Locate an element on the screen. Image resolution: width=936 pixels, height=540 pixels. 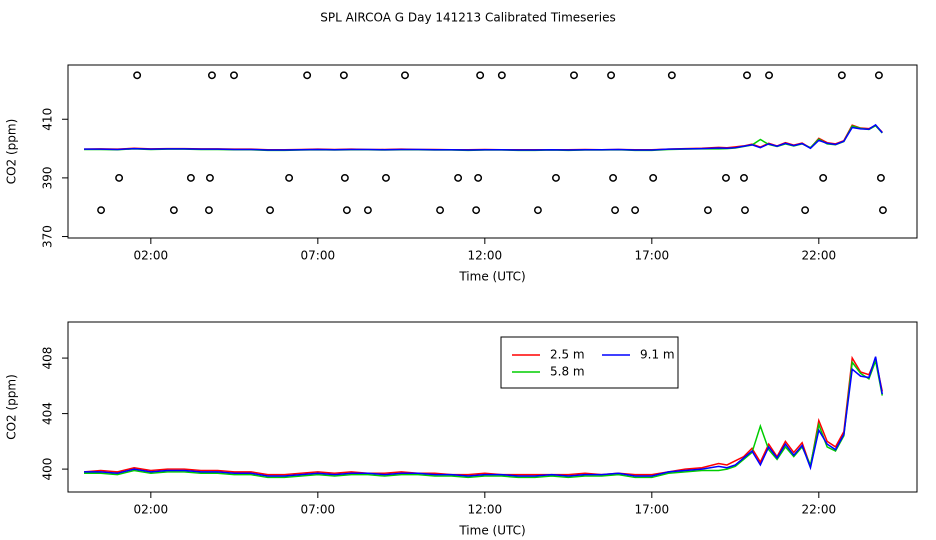
y-tick-label: 404 is located at coordinates (48, 413).